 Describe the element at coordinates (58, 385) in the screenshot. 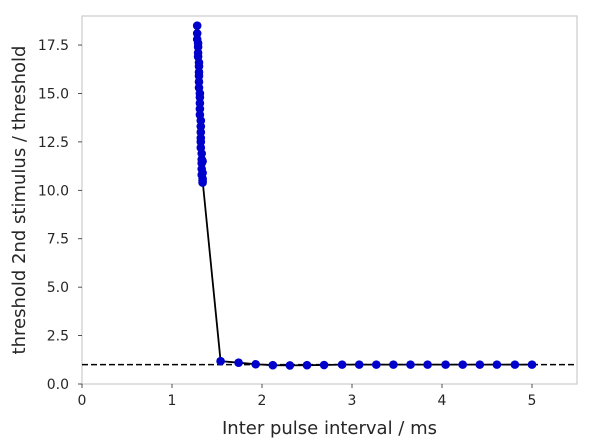

I see `y-tick-label: 0.0` at that location.